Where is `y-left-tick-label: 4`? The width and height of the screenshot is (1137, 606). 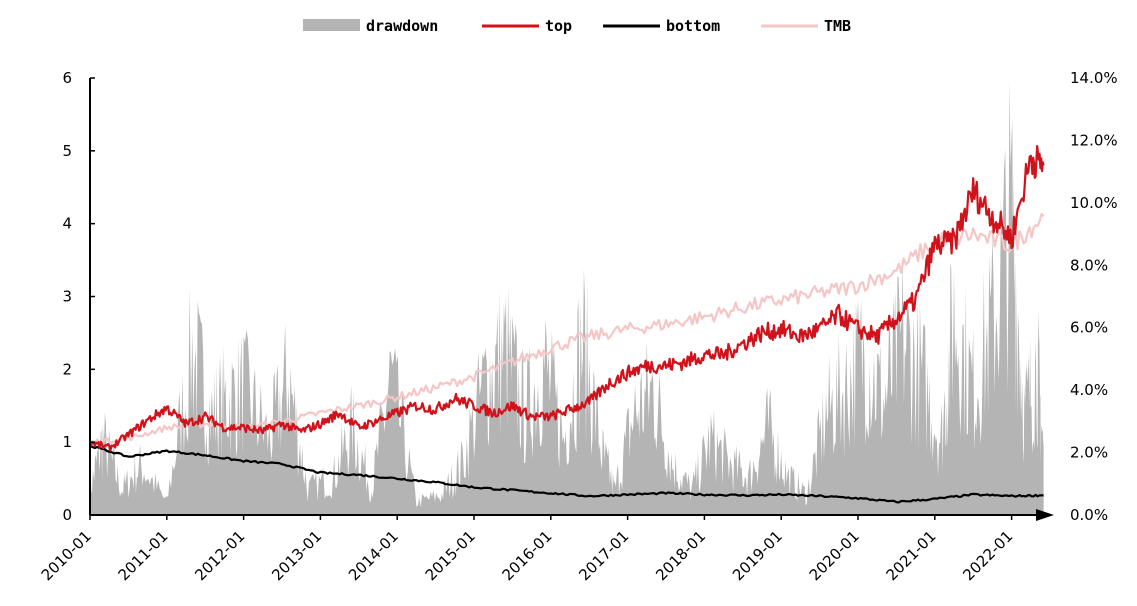
y-left-tick-label: 4 is located at coordinates (67, 224).